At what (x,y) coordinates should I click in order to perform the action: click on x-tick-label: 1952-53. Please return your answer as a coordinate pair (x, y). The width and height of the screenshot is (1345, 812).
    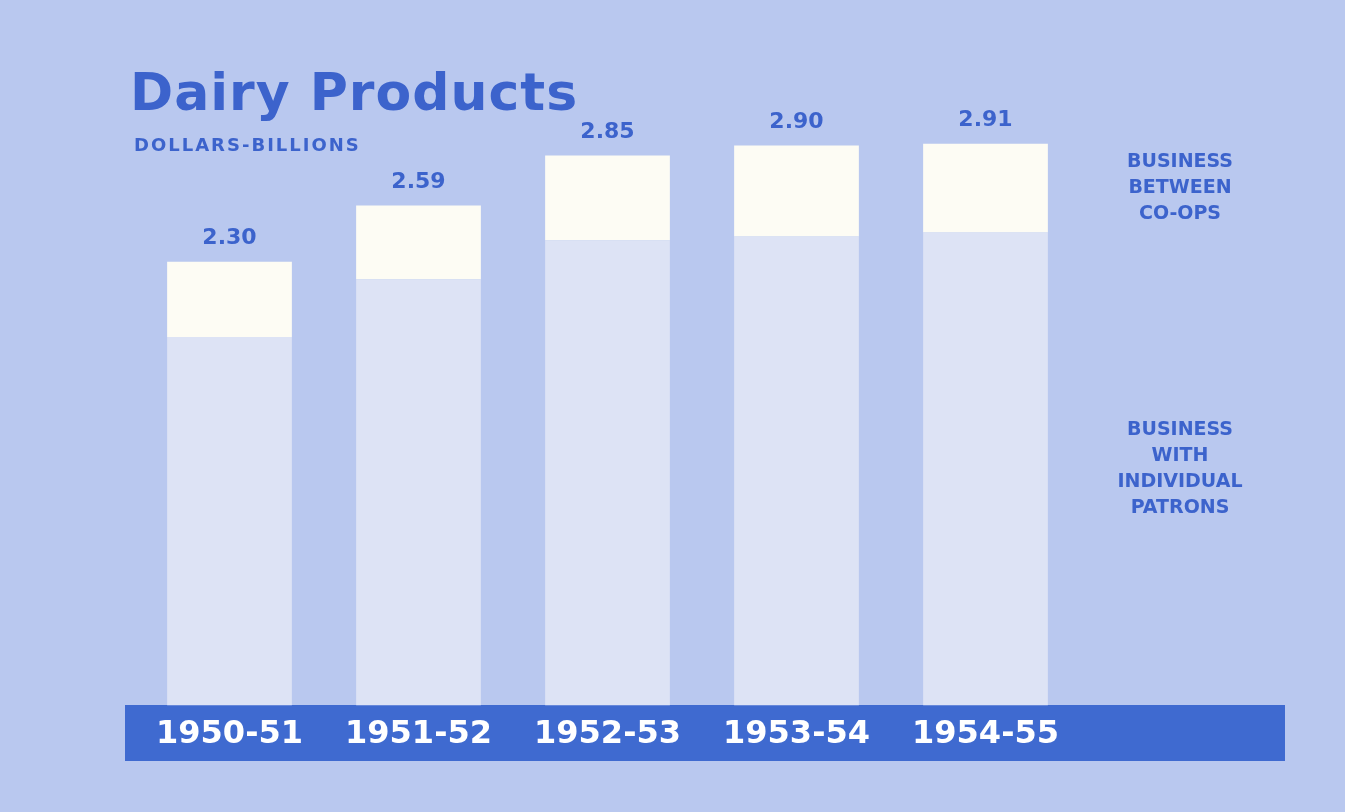
    Looking at the image, I should click on (607, 732).